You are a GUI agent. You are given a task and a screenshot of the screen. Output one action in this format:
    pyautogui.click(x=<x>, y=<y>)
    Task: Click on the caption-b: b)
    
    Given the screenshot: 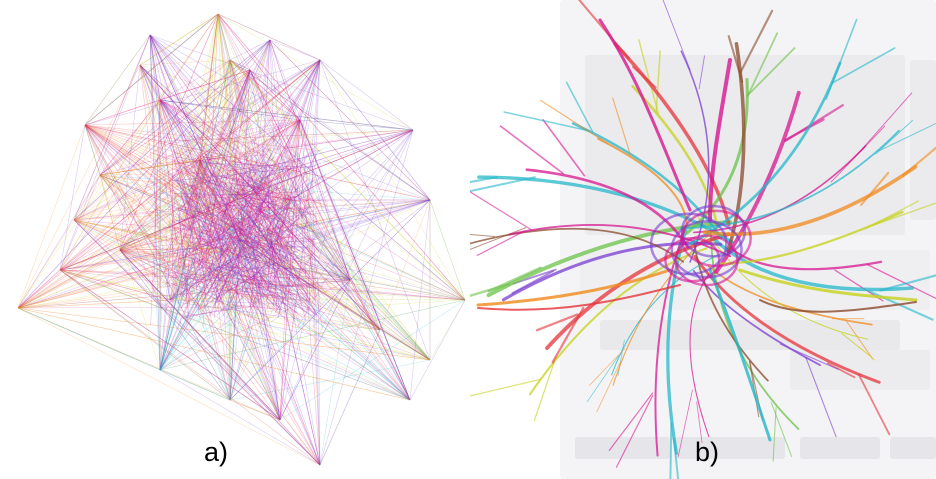 What is the action you would take?
    pyautogui.click(x=707, y=452)
    